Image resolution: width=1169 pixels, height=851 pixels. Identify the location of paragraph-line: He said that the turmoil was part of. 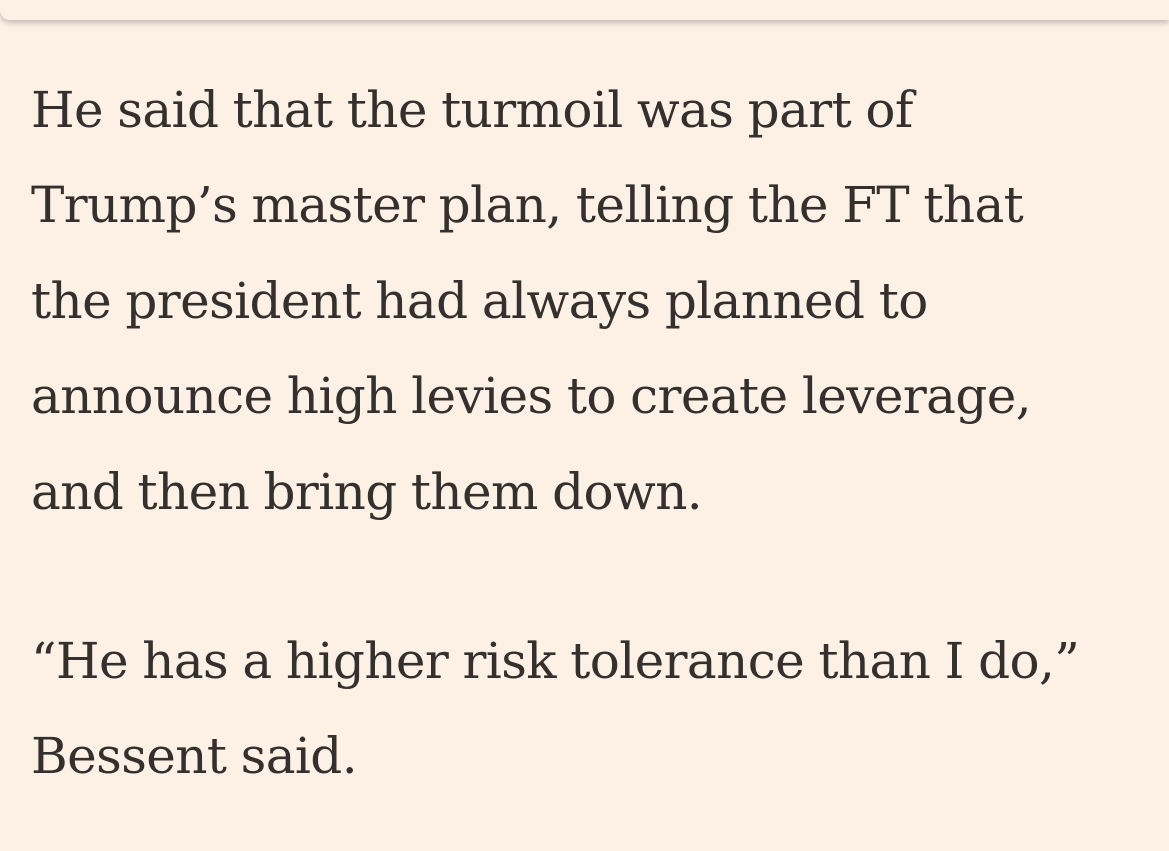
(472, 110).